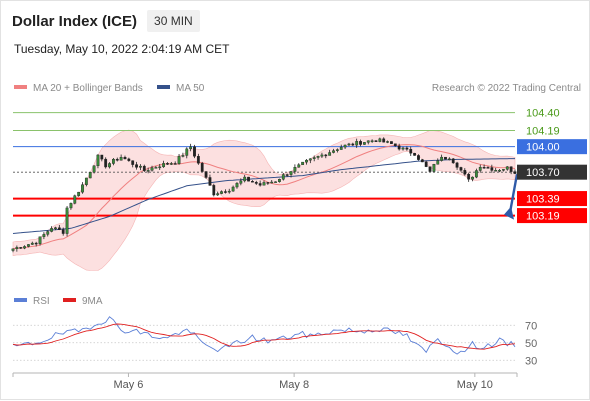  I want to click on rsi-ma-legend-label: 9MA, so click(92, 301).